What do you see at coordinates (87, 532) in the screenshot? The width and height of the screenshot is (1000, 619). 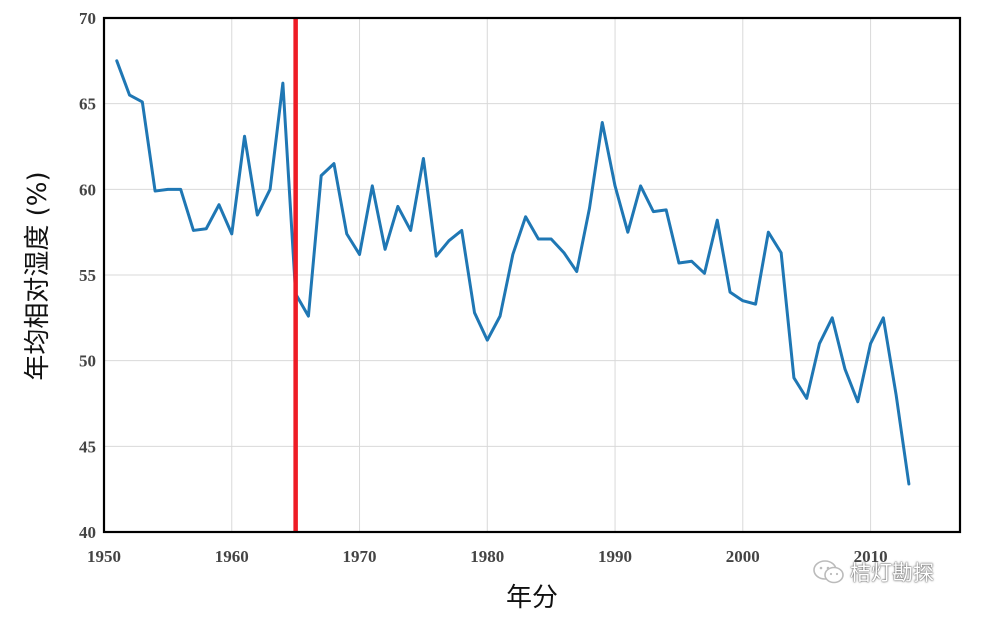 I see `y-tick-label: 40` at bounding box center [87, 532].